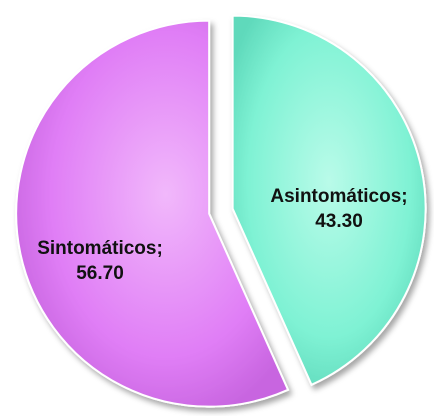  Describe the element at coordinates (100, 248) in the screenshot. I see `slice-category-sintomaticos: Sintomáticos;` at that location.